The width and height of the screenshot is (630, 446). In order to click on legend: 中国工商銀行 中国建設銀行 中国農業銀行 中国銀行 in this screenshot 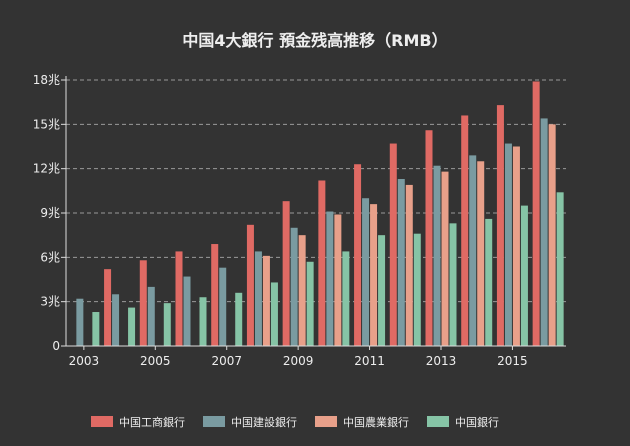, I will do `click(295, 422)`.